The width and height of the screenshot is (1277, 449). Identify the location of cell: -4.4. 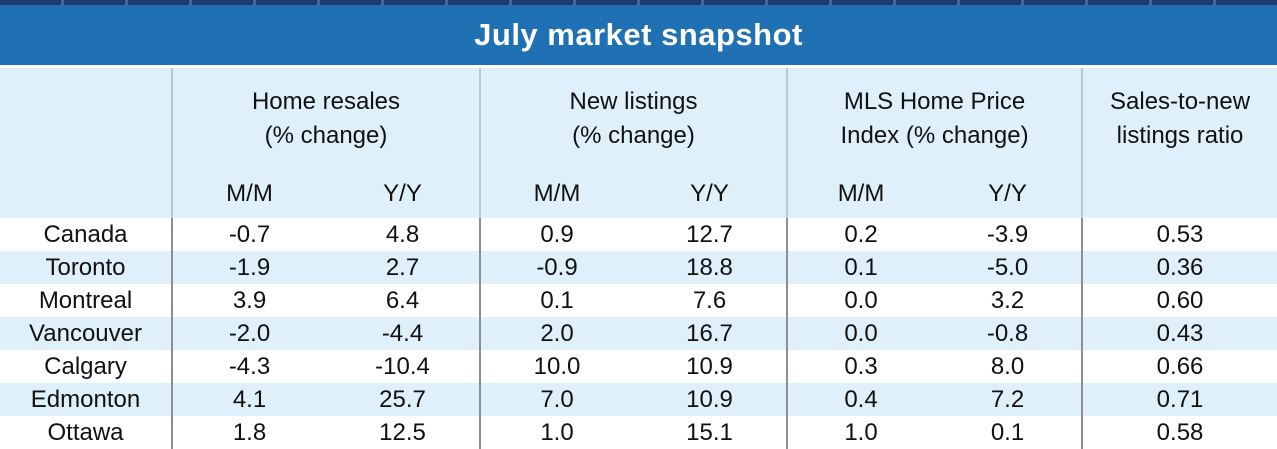
(403, 333).